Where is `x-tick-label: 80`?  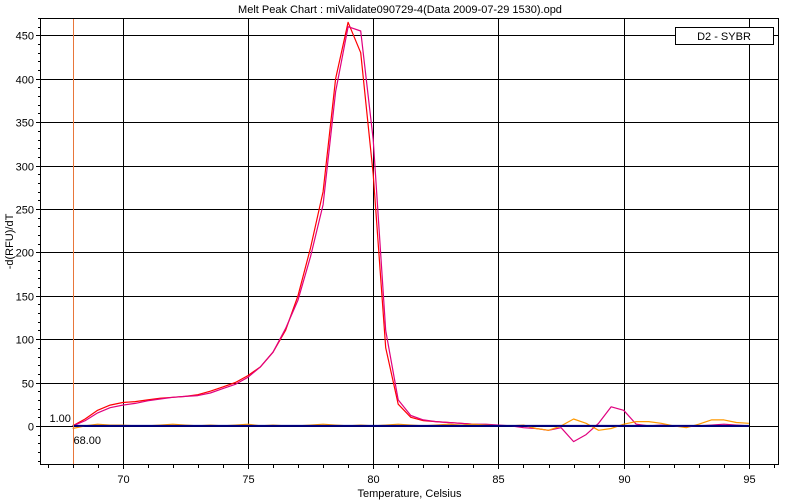
x-tick-label: 80 is located at coordinates (373, 480).